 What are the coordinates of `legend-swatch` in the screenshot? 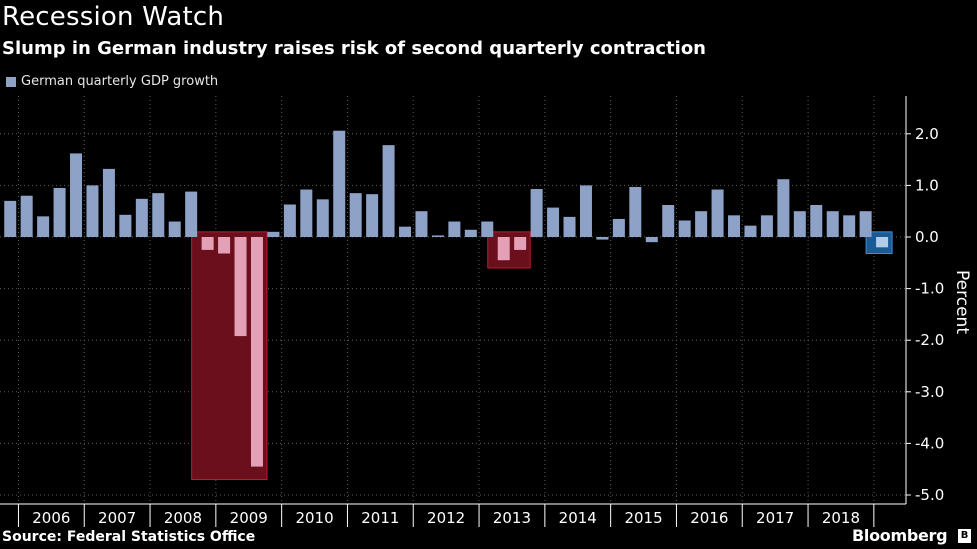 It's located at (11, 81).